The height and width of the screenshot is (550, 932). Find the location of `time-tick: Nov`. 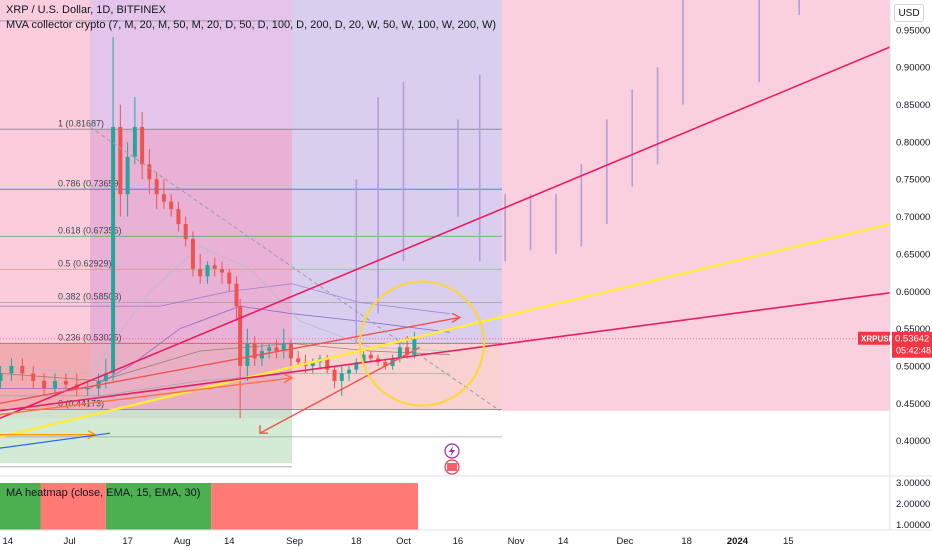

time-tick: Nov is located at coordinates (516, 541).